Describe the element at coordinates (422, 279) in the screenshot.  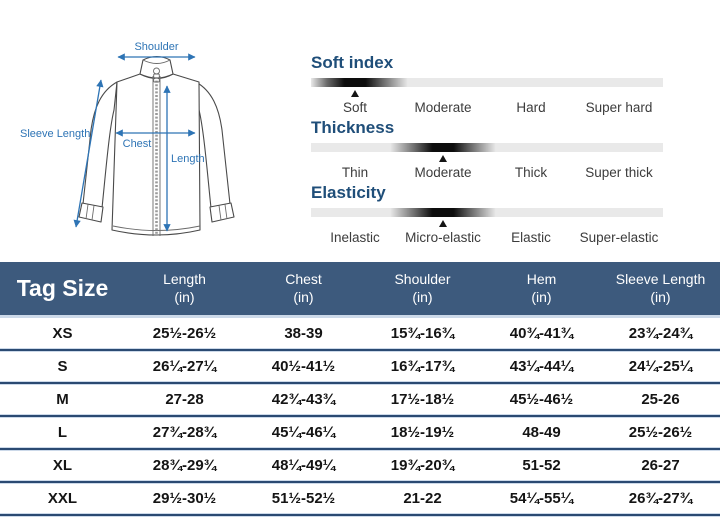
I see `column-name: Shoulder` at that location.